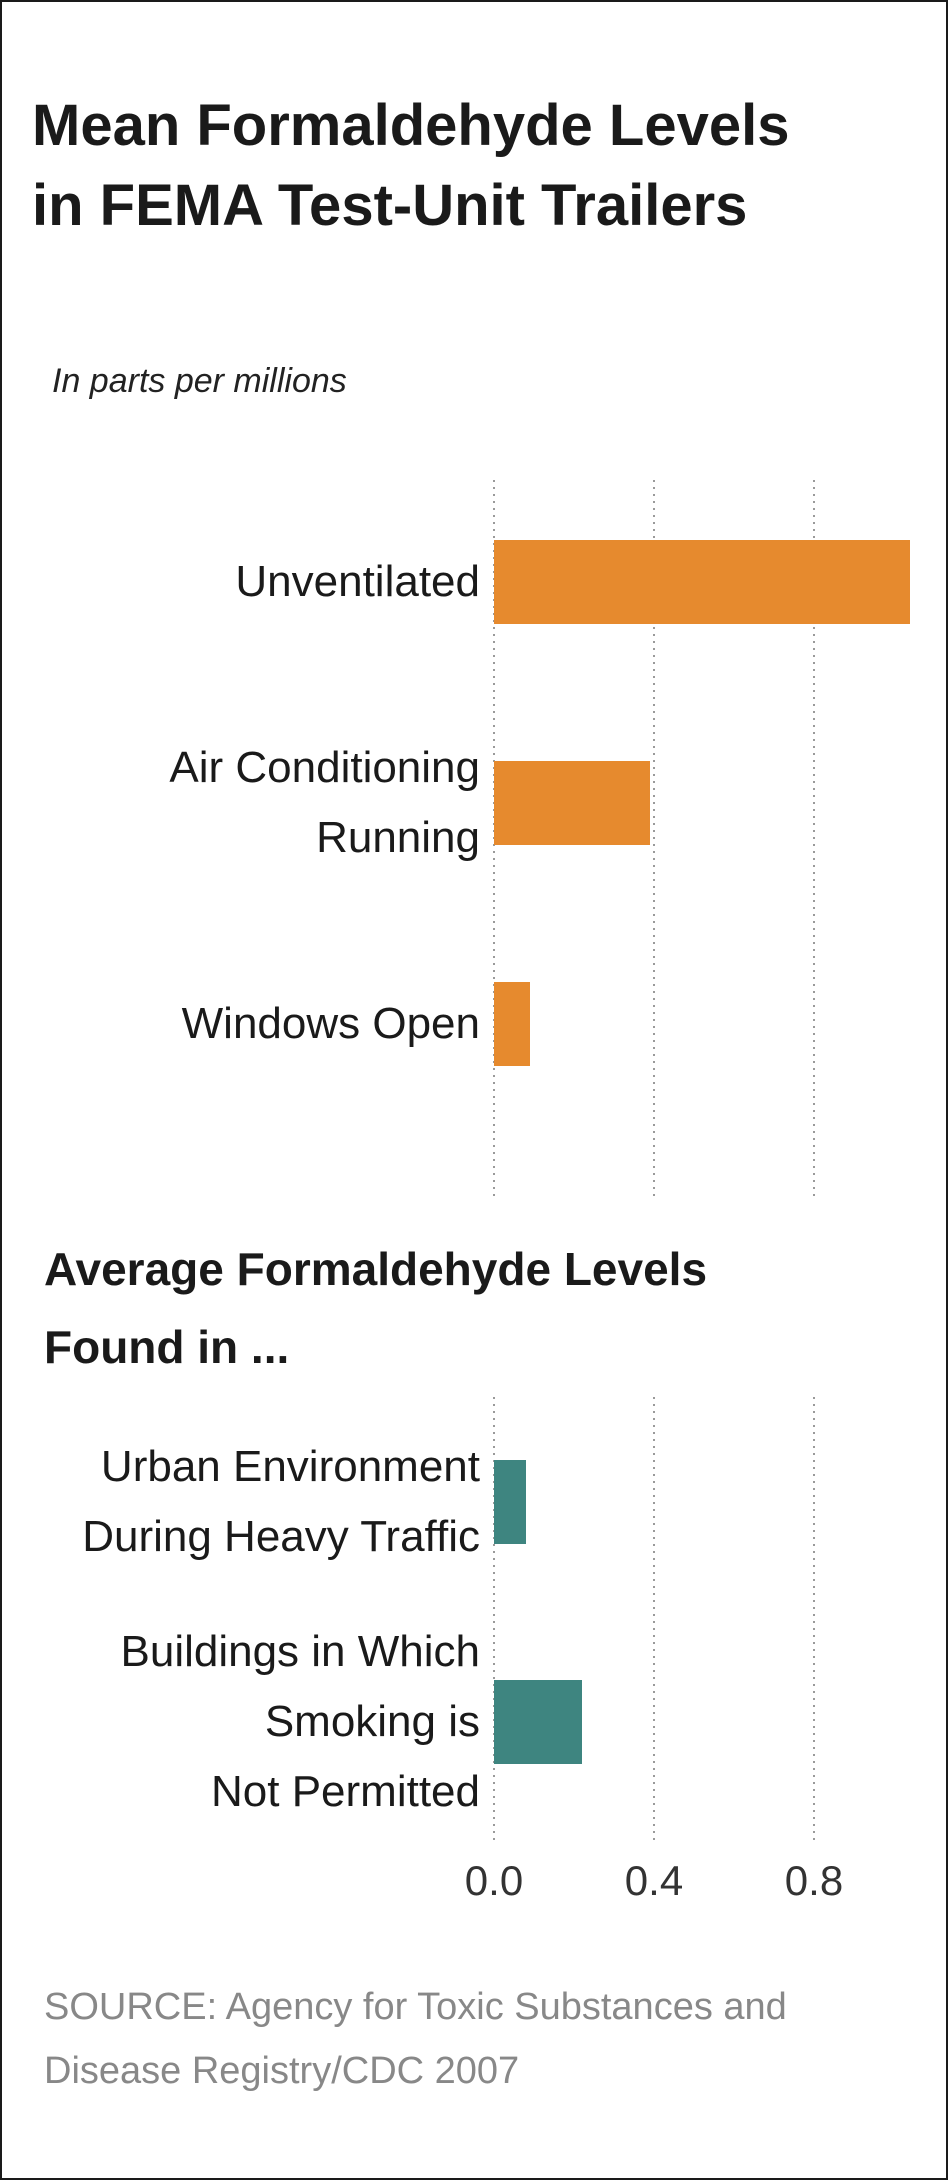 The image size is (948, 2180). Describe the element at coordinates (654, 1880) in the screenshot. I see `x-tick-label: 0.4` at that location.